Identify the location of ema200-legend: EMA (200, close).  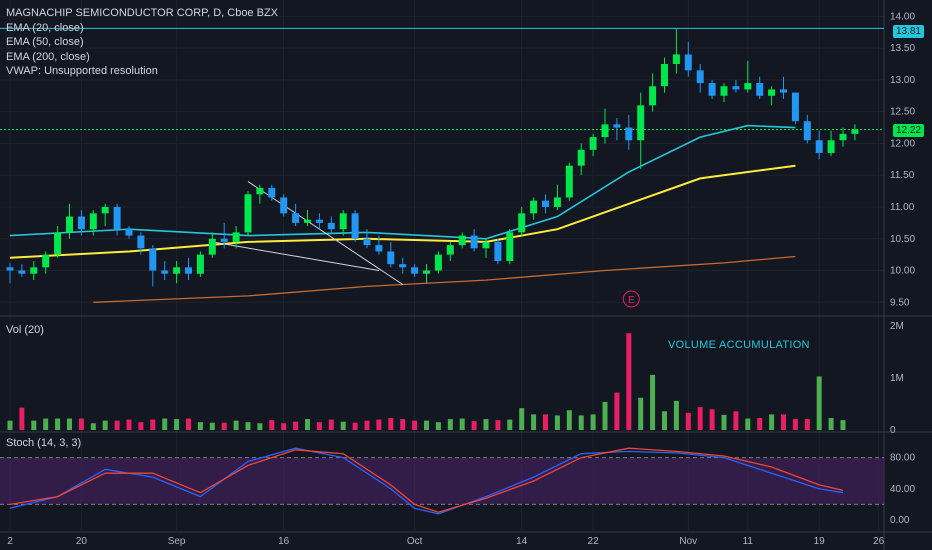
(48, 56).